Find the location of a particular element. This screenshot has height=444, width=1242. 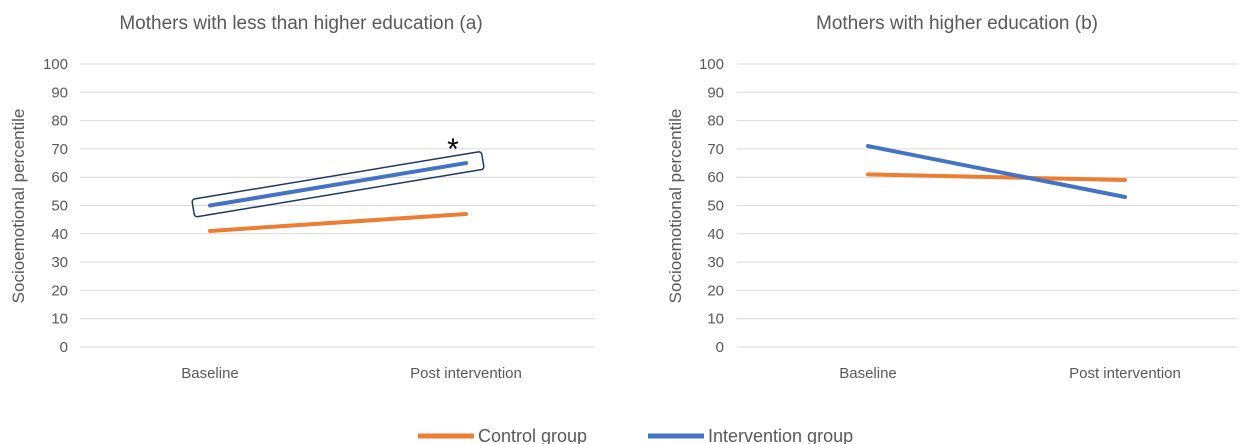

significance-box is located at coordinates (338, 184).